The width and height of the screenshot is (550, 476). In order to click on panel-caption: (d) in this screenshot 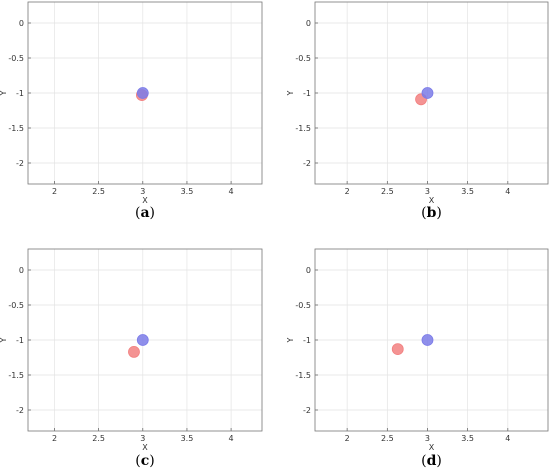, I will do `click(431, 461)`.